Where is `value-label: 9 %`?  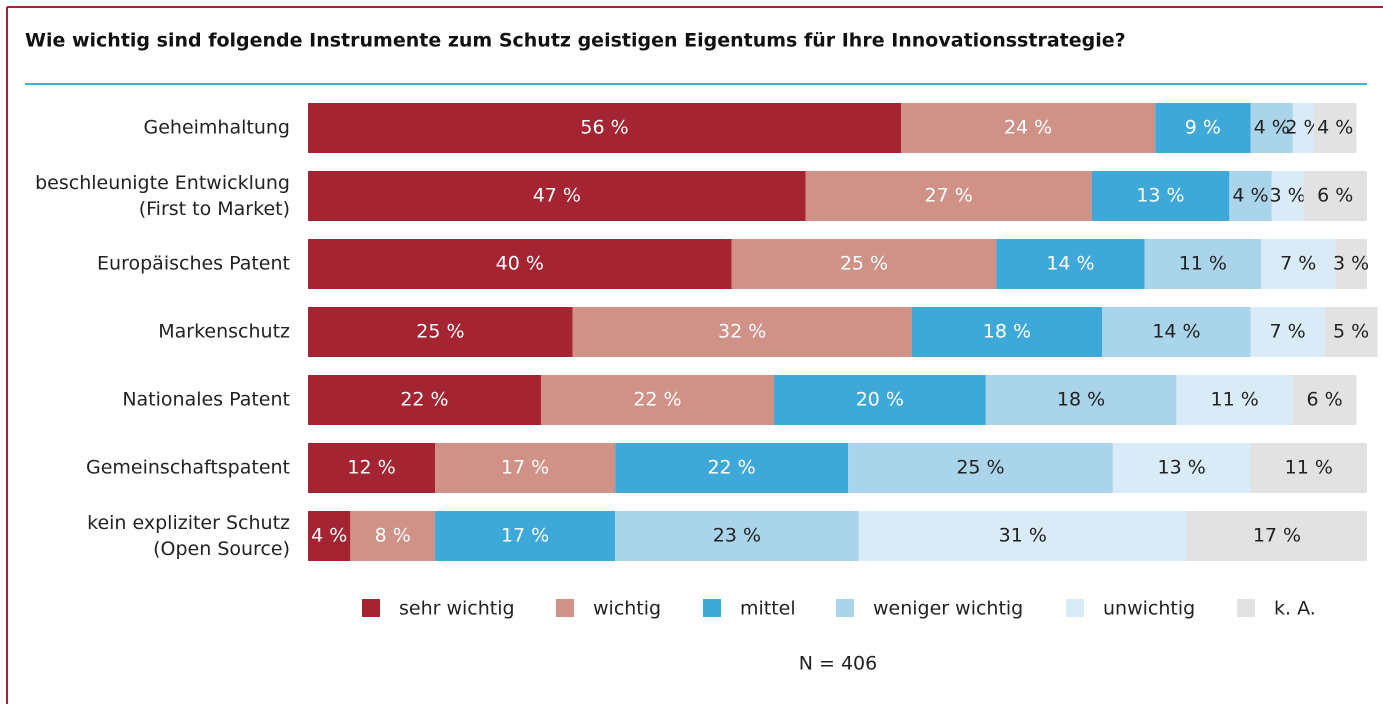
value-label: 9 % is located at coordinates (1203, 128).